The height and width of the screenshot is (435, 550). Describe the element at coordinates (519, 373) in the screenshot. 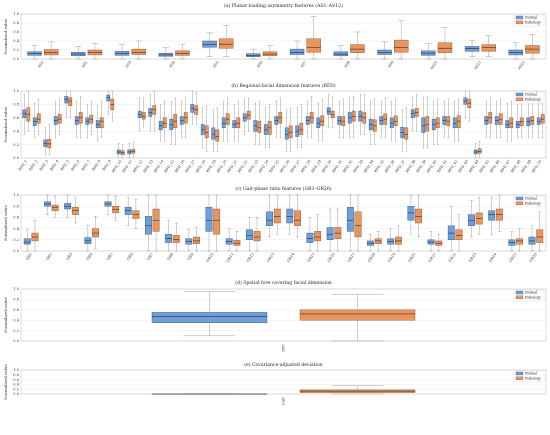

I see `legend-swatch-normal` at that location.